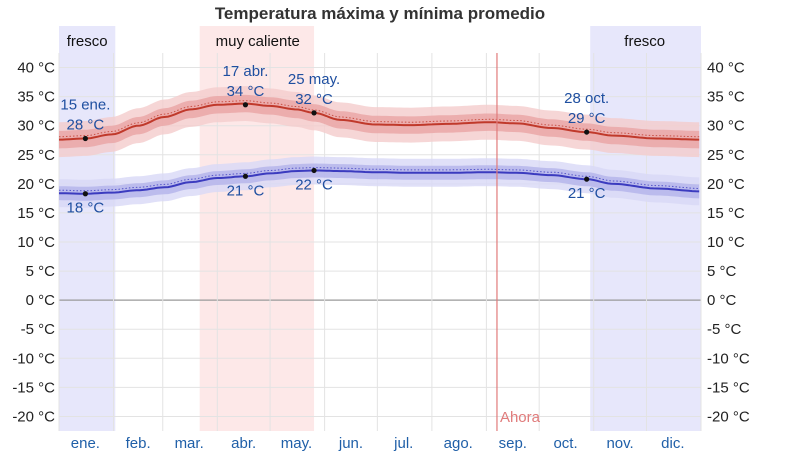 The height and width of the screenshot is (461, 785). Describe the element at coordinates (726, 97) in the screenshot. I see `y-tick-right-35: 35 °C` at that location.